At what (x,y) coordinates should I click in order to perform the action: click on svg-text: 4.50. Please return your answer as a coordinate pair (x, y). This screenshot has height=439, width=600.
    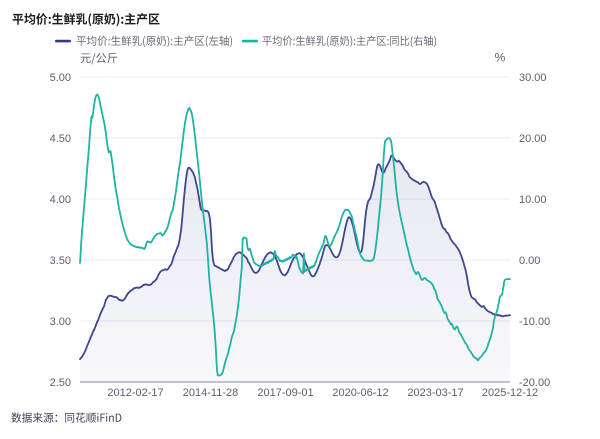
    Looking at the image, I should click on (60, 139).